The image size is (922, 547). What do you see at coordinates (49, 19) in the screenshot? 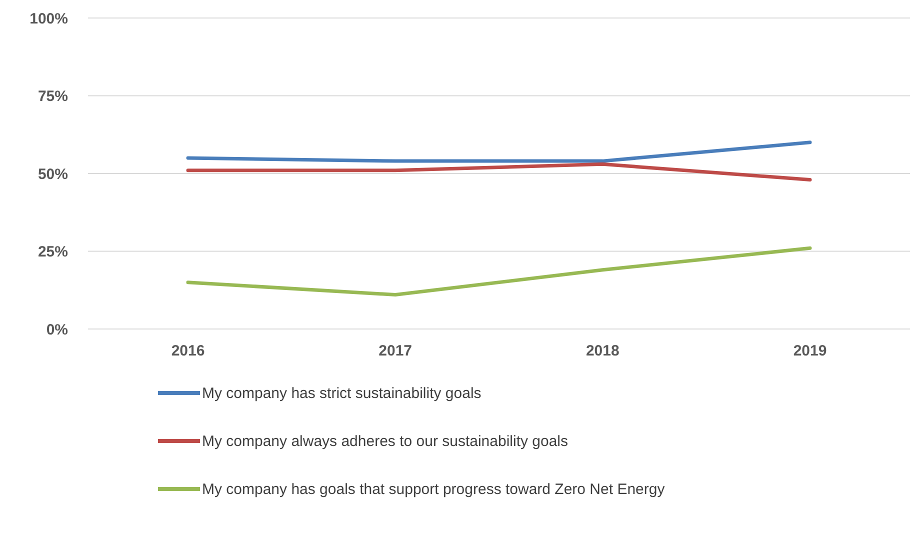
I see `y-tick-label: 100%` at bounding box center [49, 19].